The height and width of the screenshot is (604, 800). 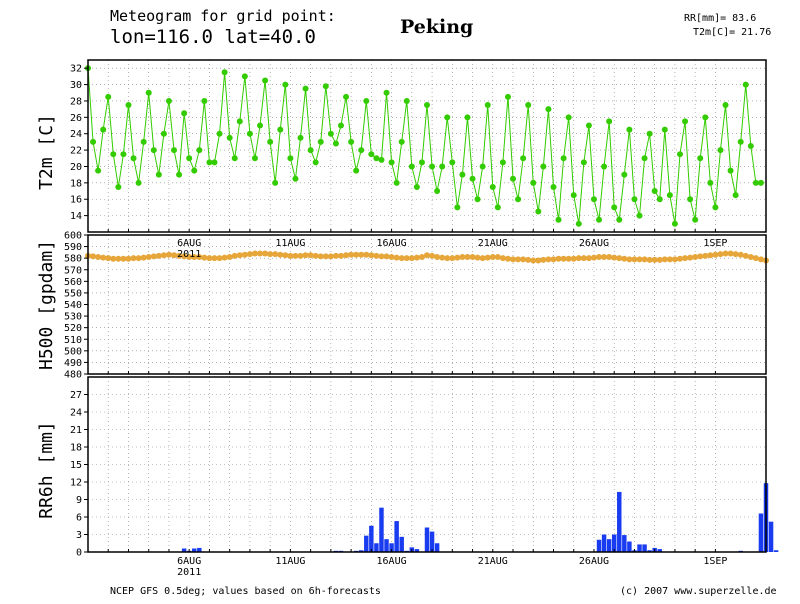 I want to click on y-tick-label: 540, so click(x=73, y=305).